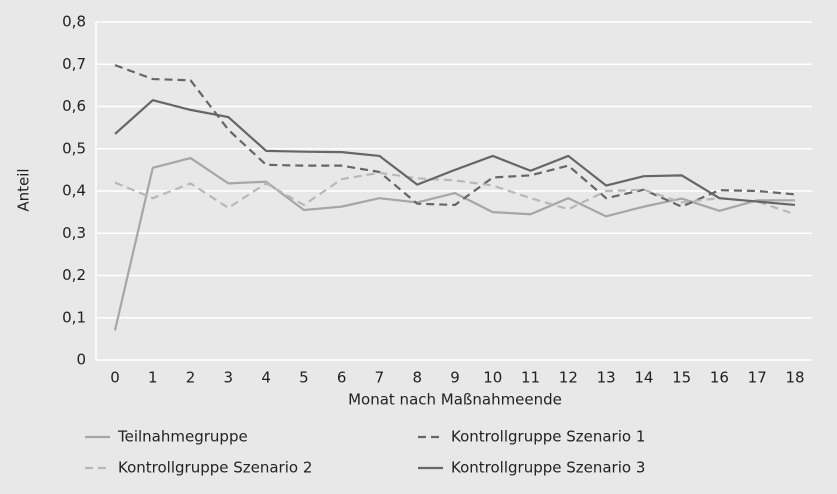  Describe the element at coordinates (74, 191) in the screenshot. I see `y-tick-label: 0,4` at that location.